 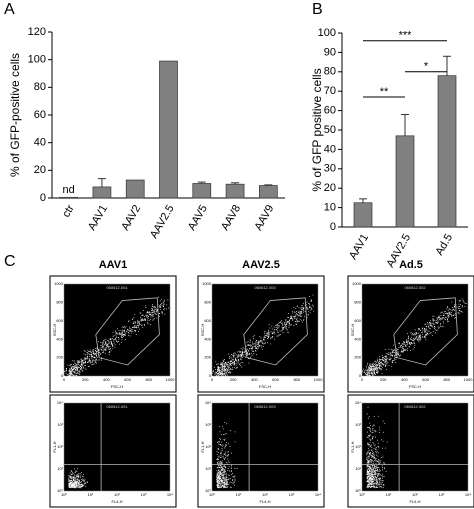 I want to click on y-tick-label: 10², so click(x=208, y=446).